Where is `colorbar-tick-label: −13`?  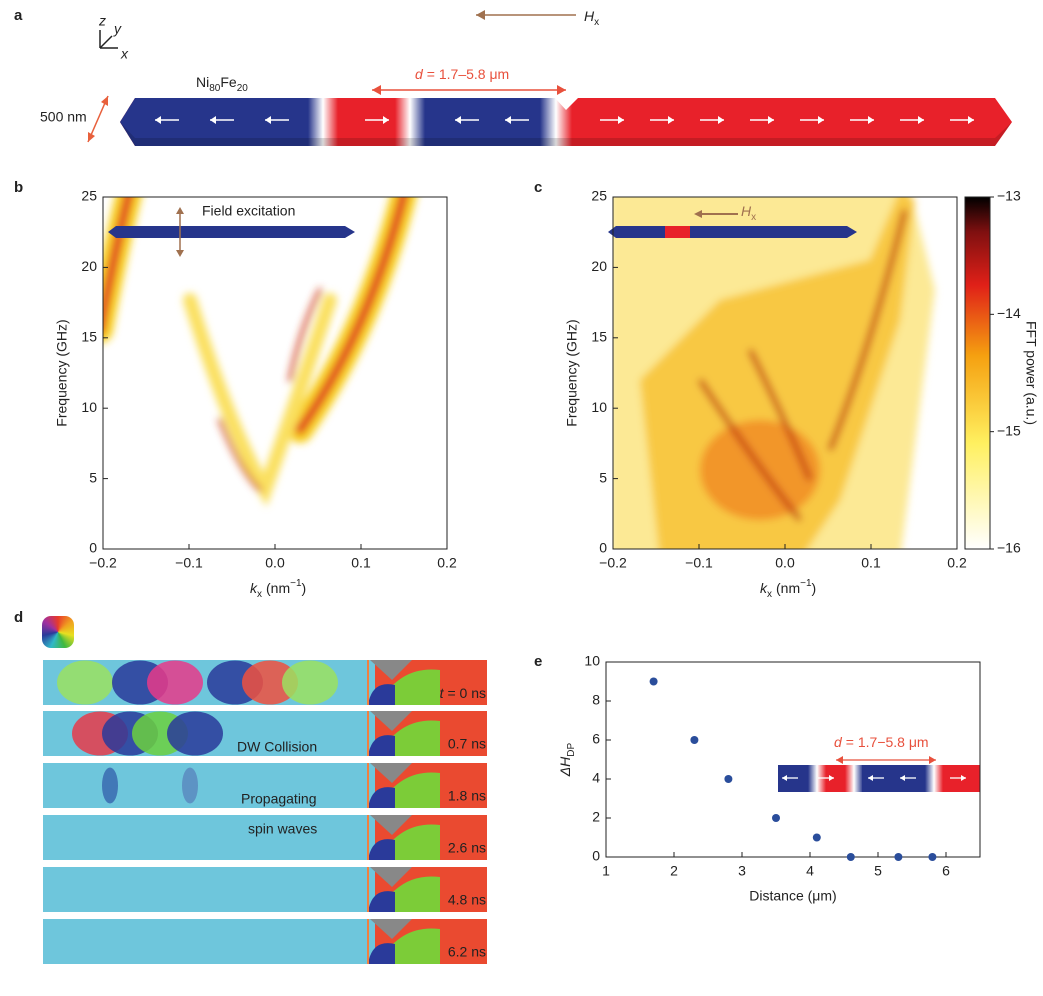 colorbar-tick-label: −13 is located at coordinates (1009, 196).